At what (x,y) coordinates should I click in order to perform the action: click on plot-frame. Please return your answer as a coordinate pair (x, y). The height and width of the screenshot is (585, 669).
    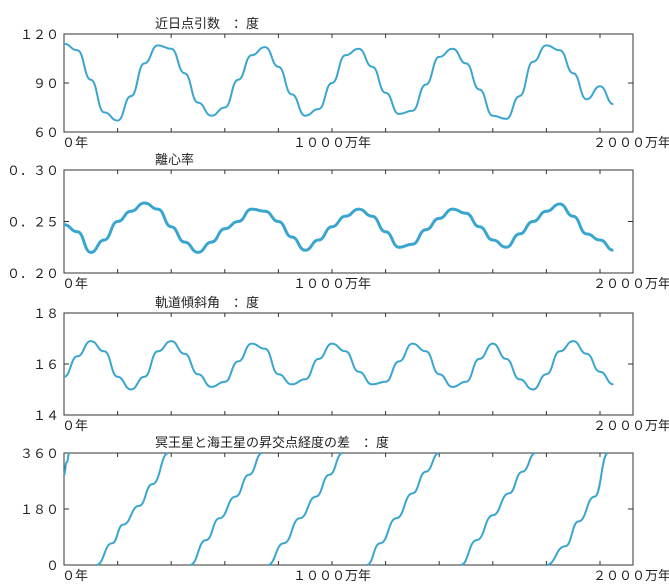
    Looking at the image, I should click on (348, 83).